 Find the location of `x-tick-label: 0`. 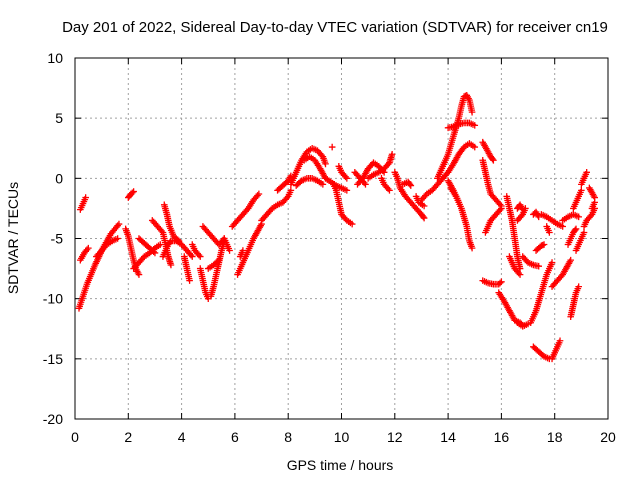

x-tick-label: 0 is located at coordinates (75, 437).